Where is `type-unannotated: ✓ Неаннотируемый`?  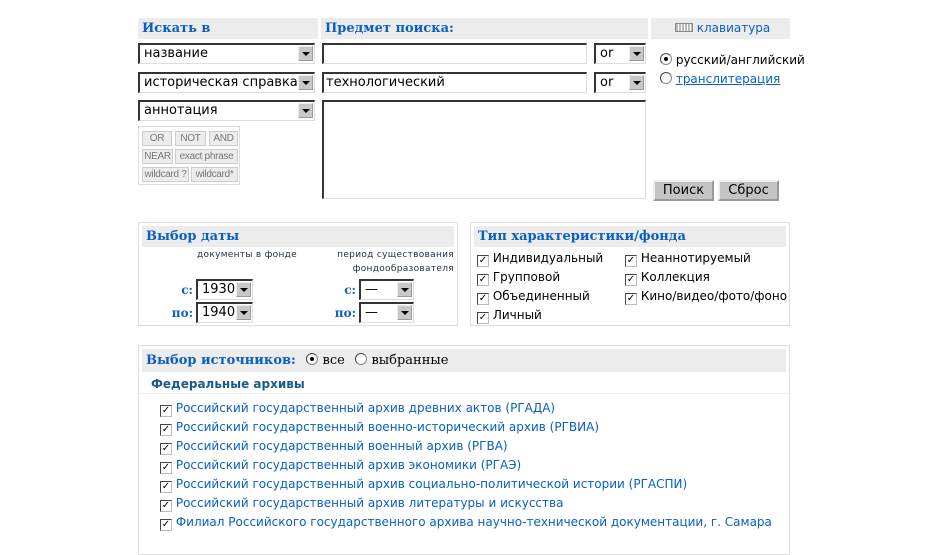
type-unannotated: ✓ Неаннотируемый is located at coordinates (688, 259).